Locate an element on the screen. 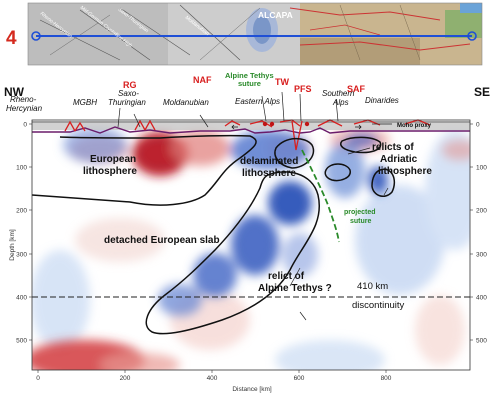  y-tick-left-400: 400 is located at coordinates (21, 298).